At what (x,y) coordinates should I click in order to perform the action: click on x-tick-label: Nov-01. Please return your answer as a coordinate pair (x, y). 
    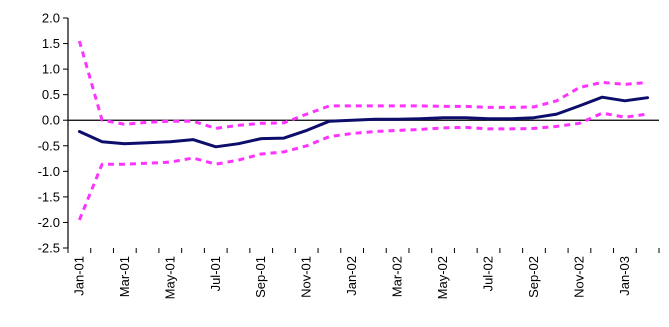
    Looking at the image, I should click on (306, 277).